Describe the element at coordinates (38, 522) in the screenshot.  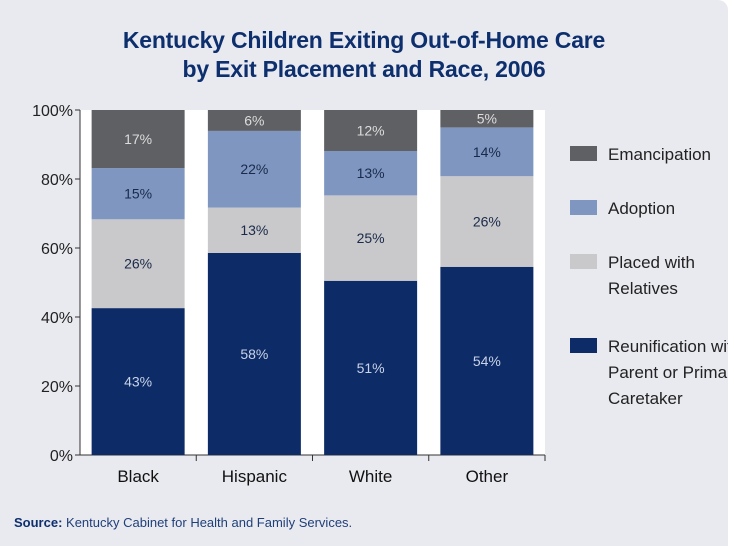
I see `source-label: Source:` at that location.